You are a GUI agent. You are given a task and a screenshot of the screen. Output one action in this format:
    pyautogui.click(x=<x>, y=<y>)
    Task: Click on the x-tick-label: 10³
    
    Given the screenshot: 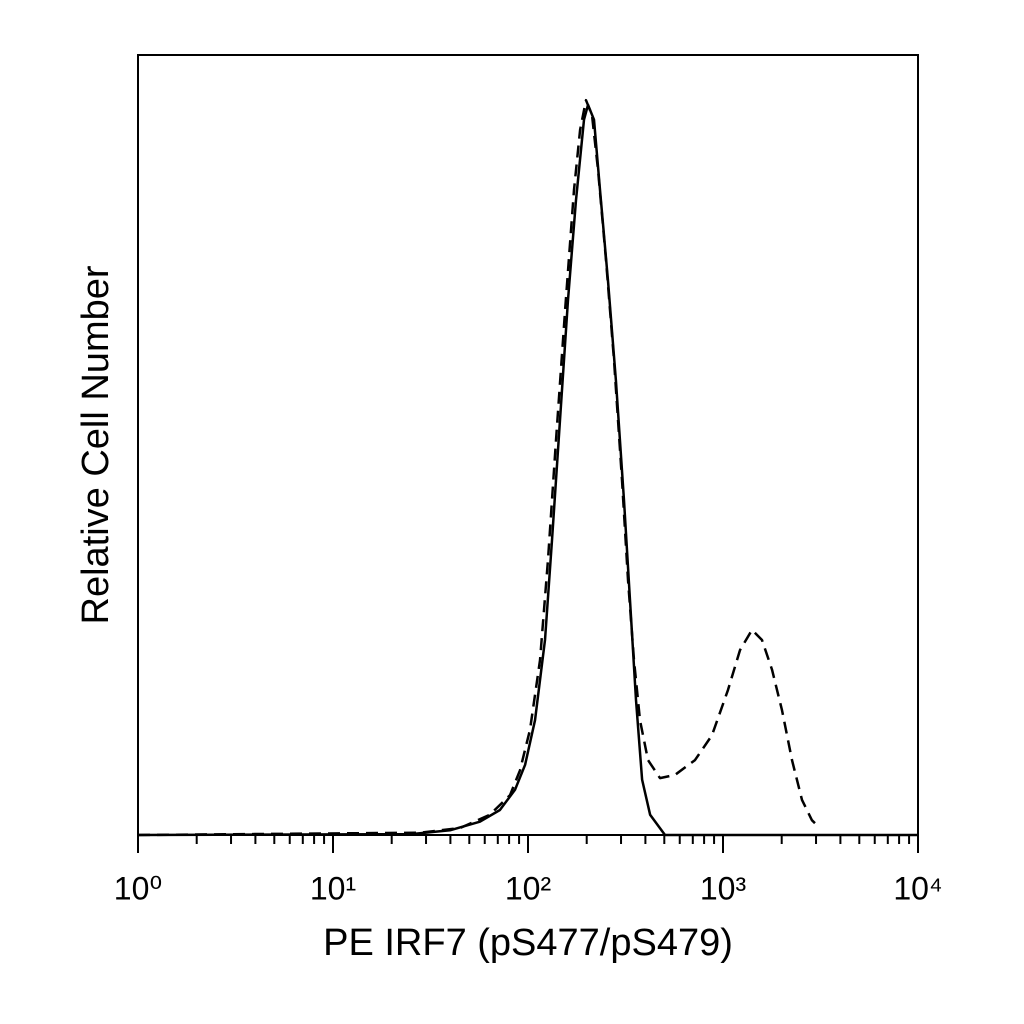 What is the action you would take?
    pyautogui.click(x=723, y=888)
    